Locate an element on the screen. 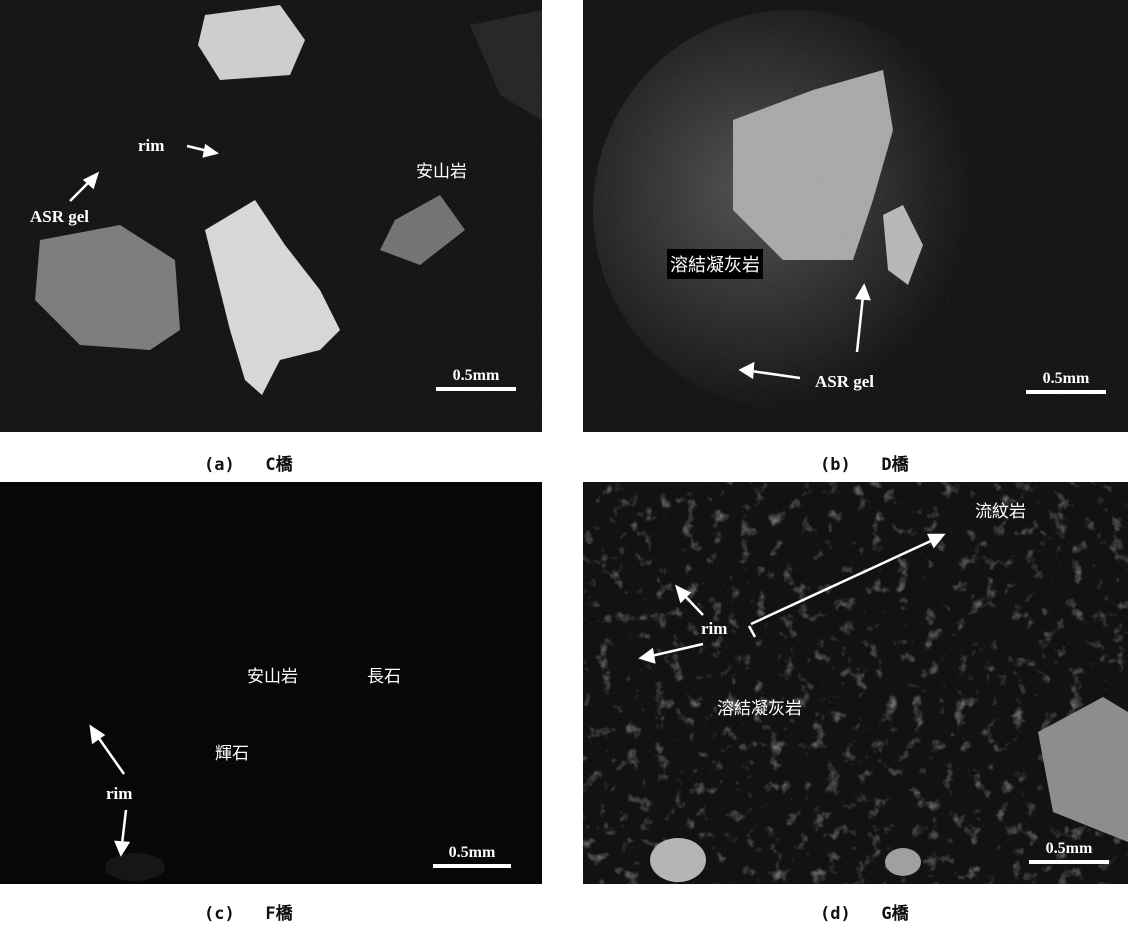 The height and width of the screenshot is (951, 1128). scale-label-d: 0.5mm is located at coordinates (1069, 848).